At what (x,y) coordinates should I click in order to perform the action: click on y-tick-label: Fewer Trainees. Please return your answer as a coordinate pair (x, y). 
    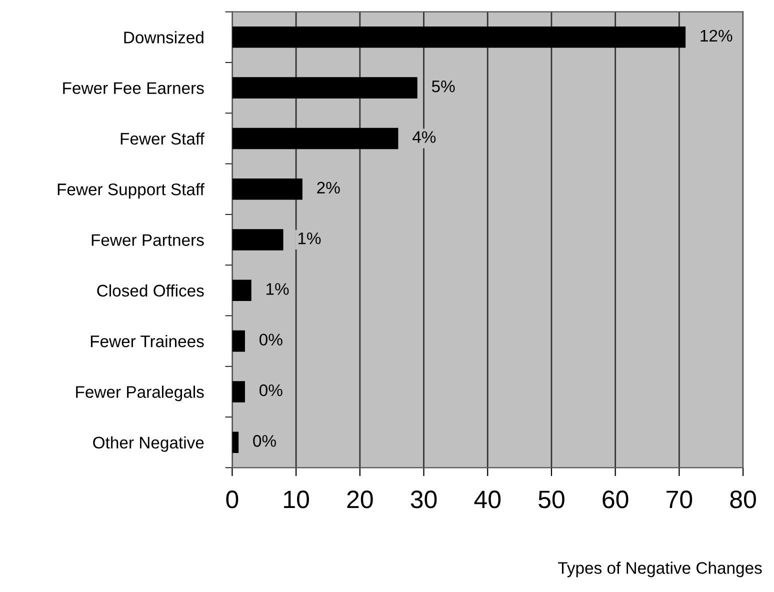
    Looking at the image, I should click on (147, 341).